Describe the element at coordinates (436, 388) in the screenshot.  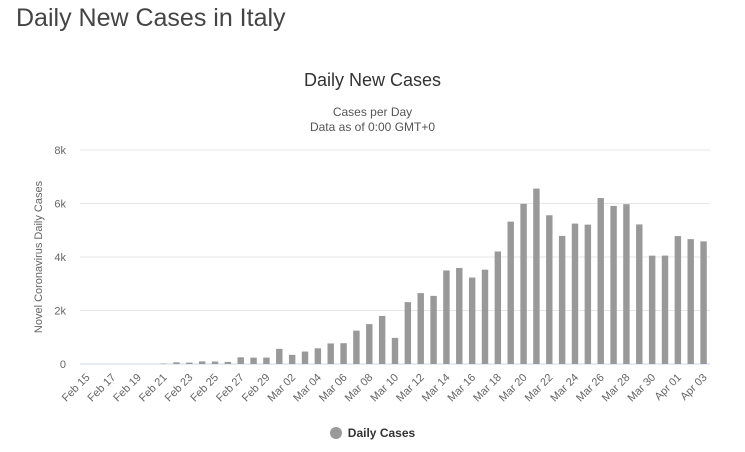
I see `x-tick-label: Mar 14` at that location.